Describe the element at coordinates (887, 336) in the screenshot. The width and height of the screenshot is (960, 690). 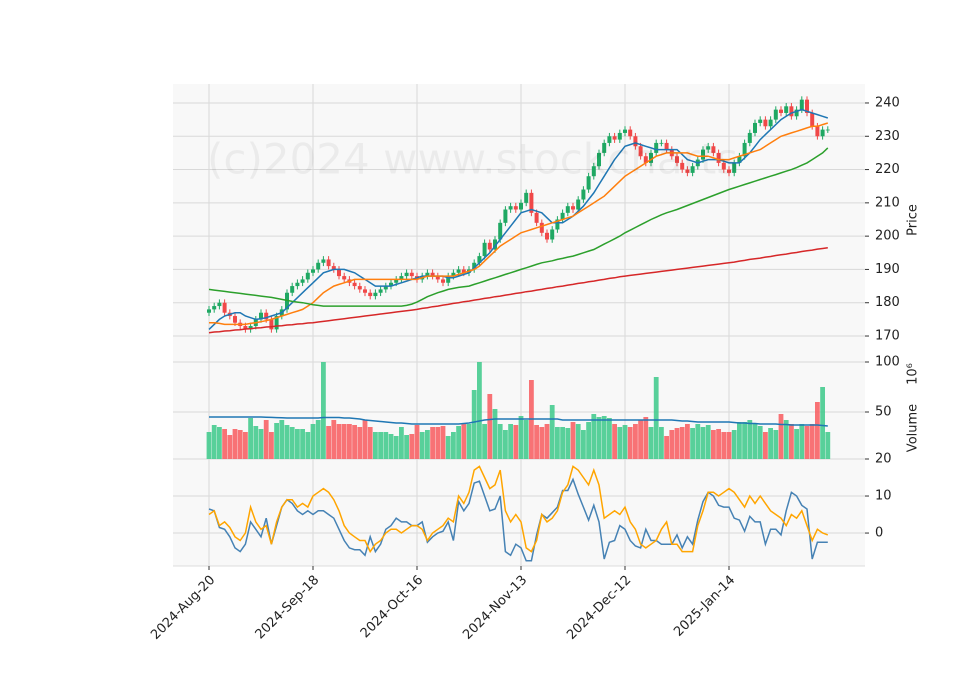
I see `y-tick-label: 170` at that location.